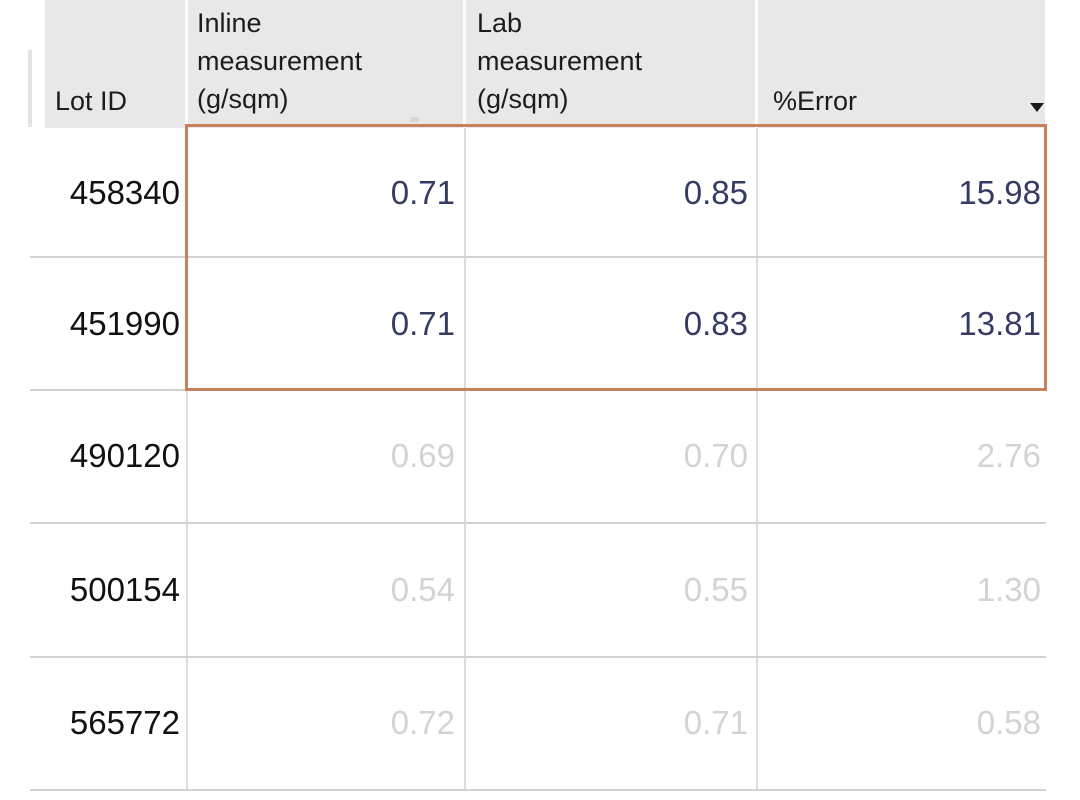 The width and height of the screenshot is (1080, 800). I want to click on lab-measurement-cell: 0.70, so click(715, 455).